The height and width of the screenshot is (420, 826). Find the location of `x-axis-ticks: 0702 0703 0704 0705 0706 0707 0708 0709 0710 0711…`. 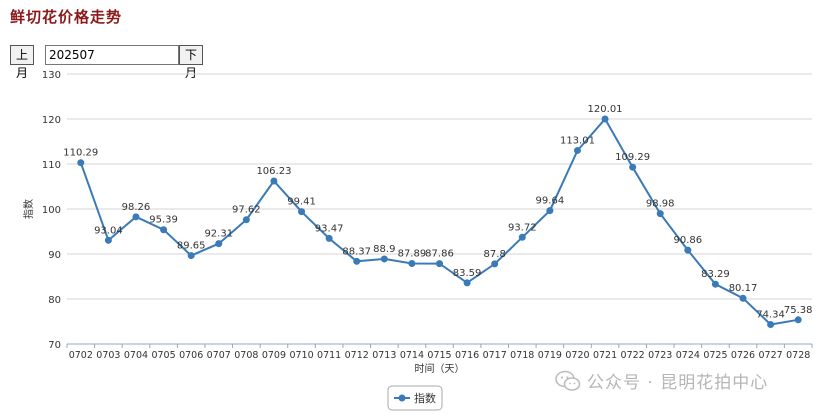

x-axis-ticks: 0702 0703 0704 0705 0706 0707 0708 0709 0710 0711… is located at coordinates (439, 352).